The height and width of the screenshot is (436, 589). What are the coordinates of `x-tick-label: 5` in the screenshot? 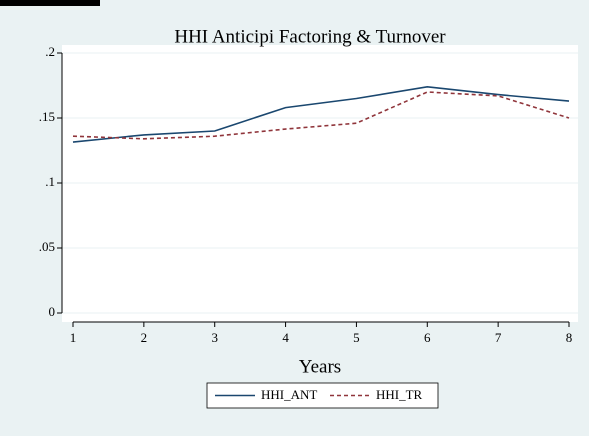 It's located at (356, 337).